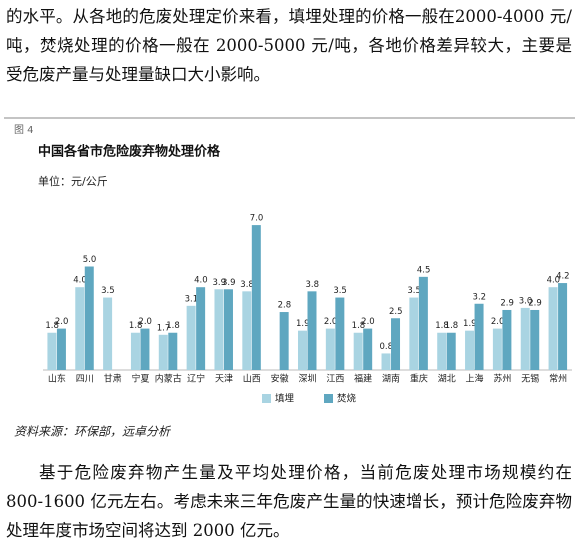 The image size is (579, 549). I want to click on value-label: 2.8, so click(285, 306).